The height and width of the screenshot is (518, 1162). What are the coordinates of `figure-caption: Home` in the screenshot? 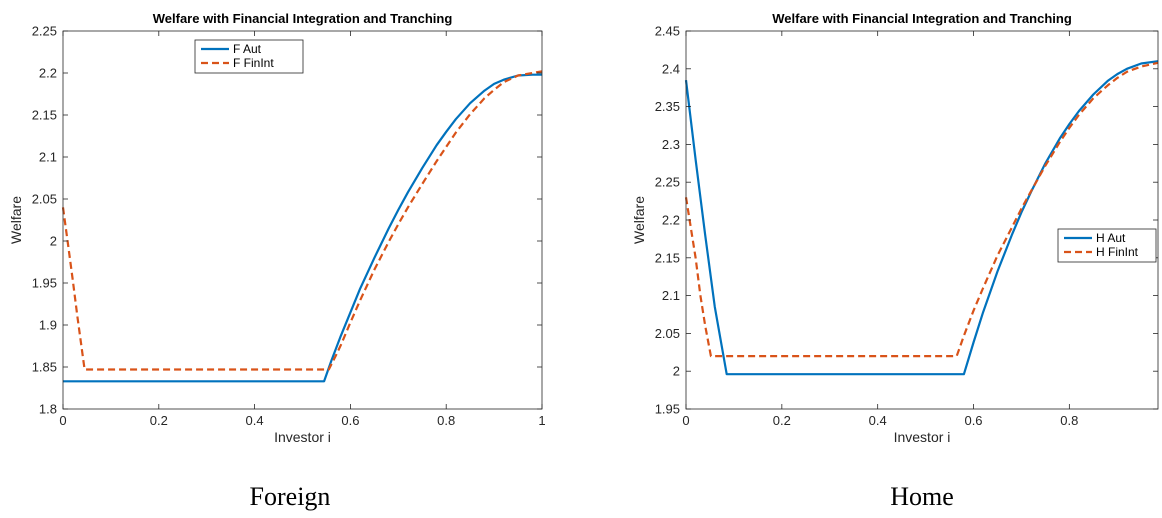 It's located at (922, 496).